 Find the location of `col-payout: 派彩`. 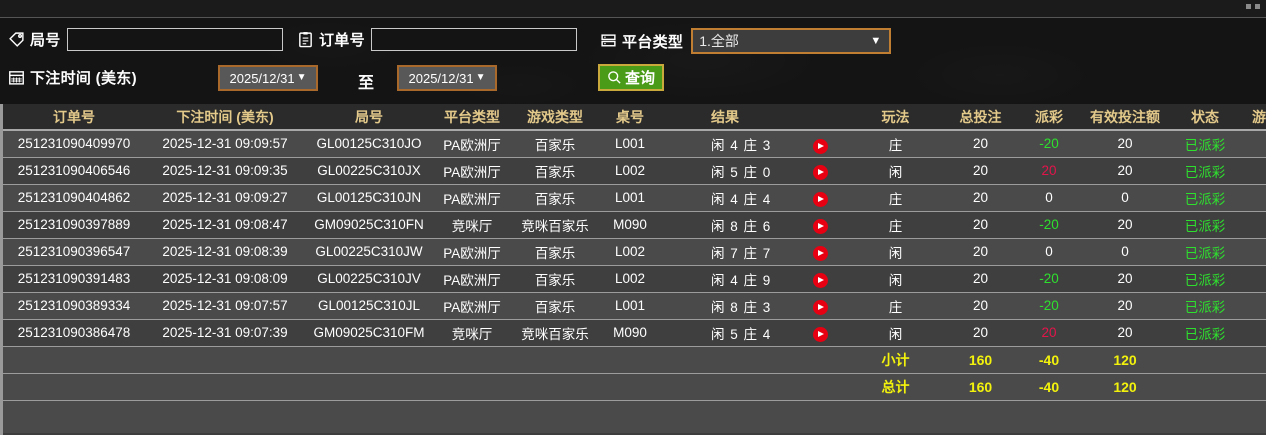

col-payout: 派彩 is located at coordinates (1049, 117).